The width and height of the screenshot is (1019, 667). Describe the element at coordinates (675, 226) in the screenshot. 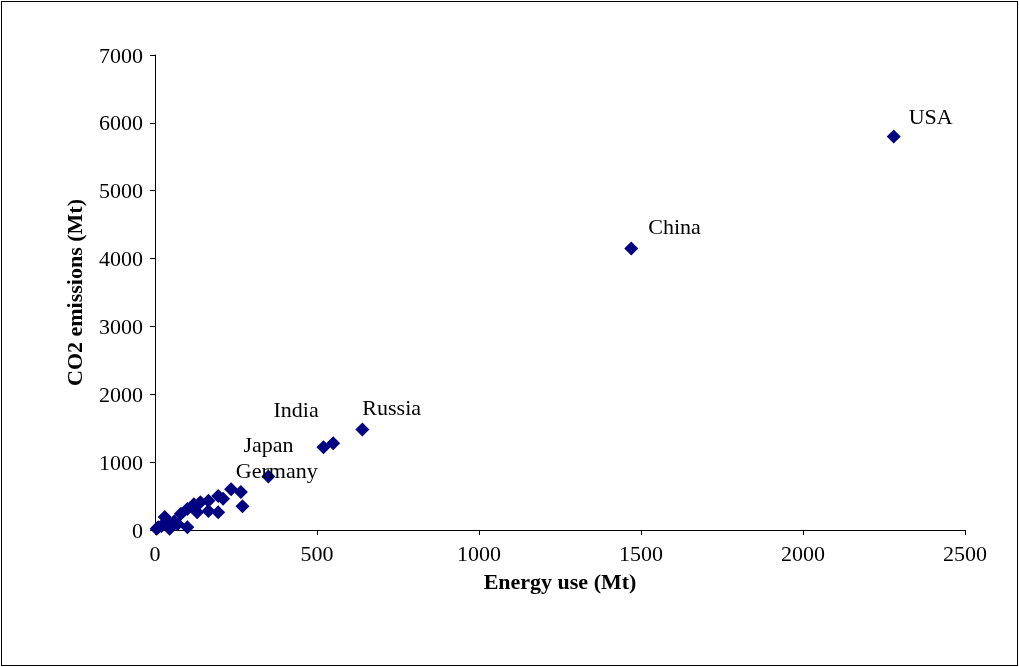

I see `annotation: China` at that location.